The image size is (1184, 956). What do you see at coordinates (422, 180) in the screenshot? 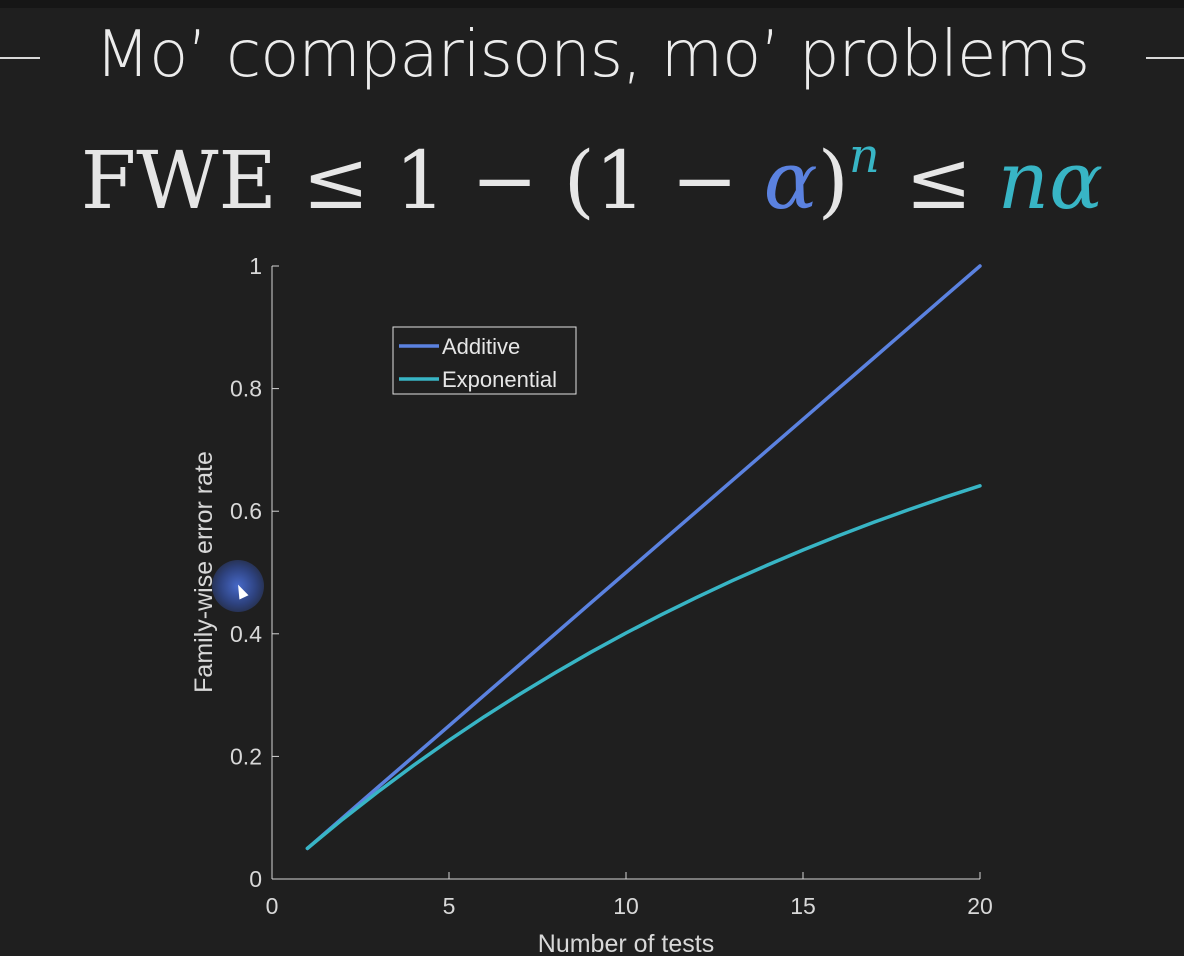
I see `formula-lhs: FWE ≤ 1 − (1 −` at bounding box center [422, 180].